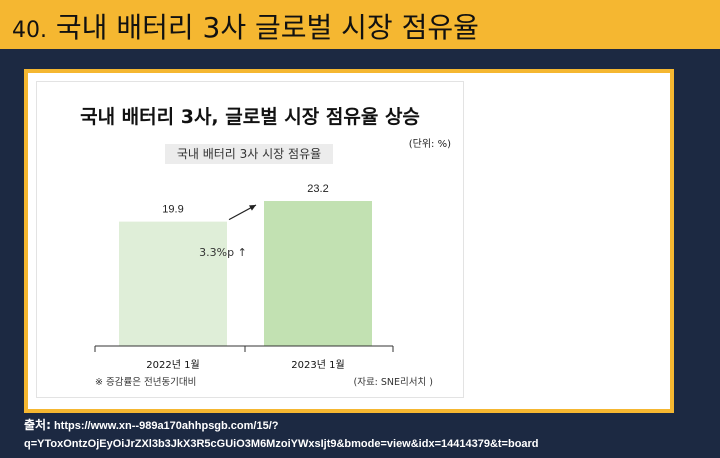  I want to click on category-label-0: 2022년 1월, so click(172, 365).